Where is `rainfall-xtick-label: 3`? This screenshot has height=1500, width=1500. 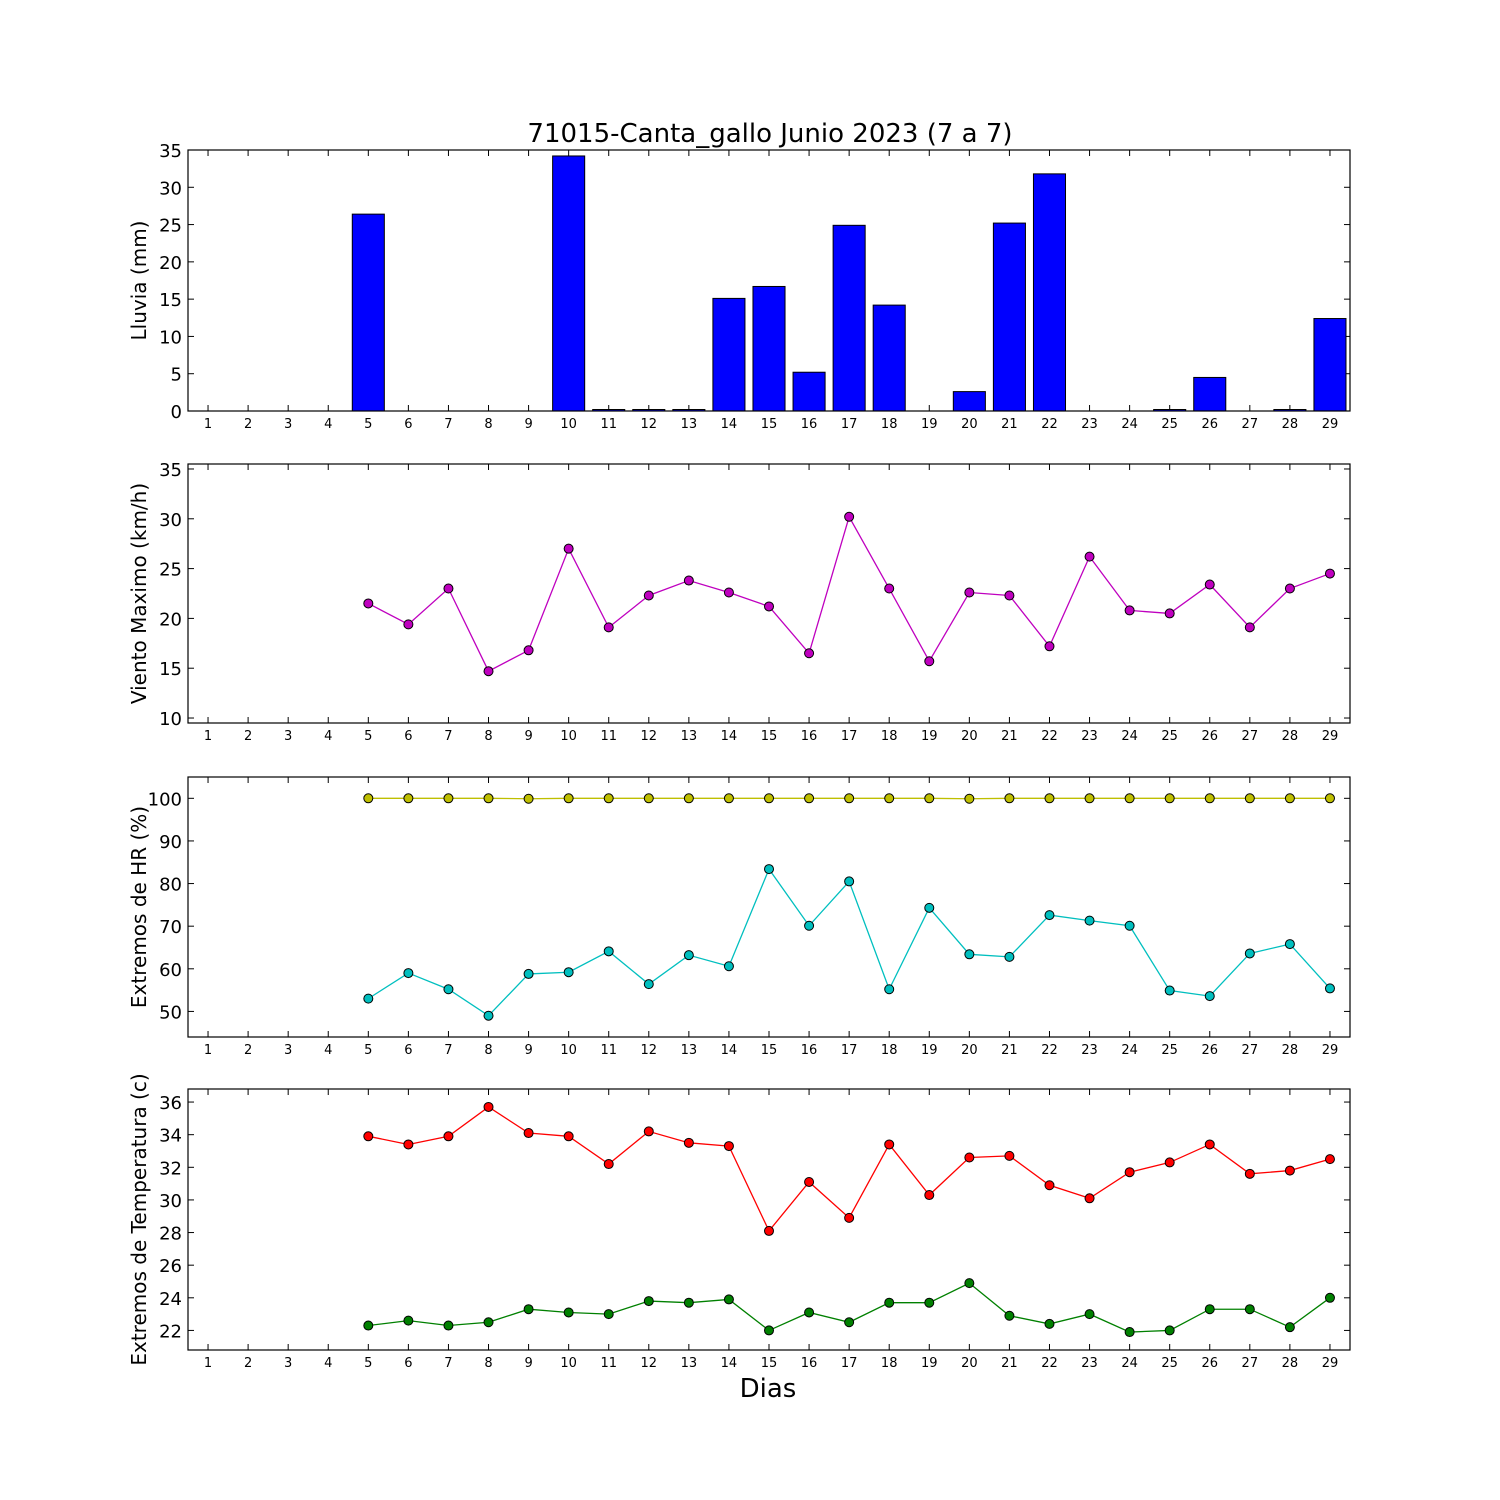
rainfall-xtick-label: 3 is located at coordinates (288, 424).